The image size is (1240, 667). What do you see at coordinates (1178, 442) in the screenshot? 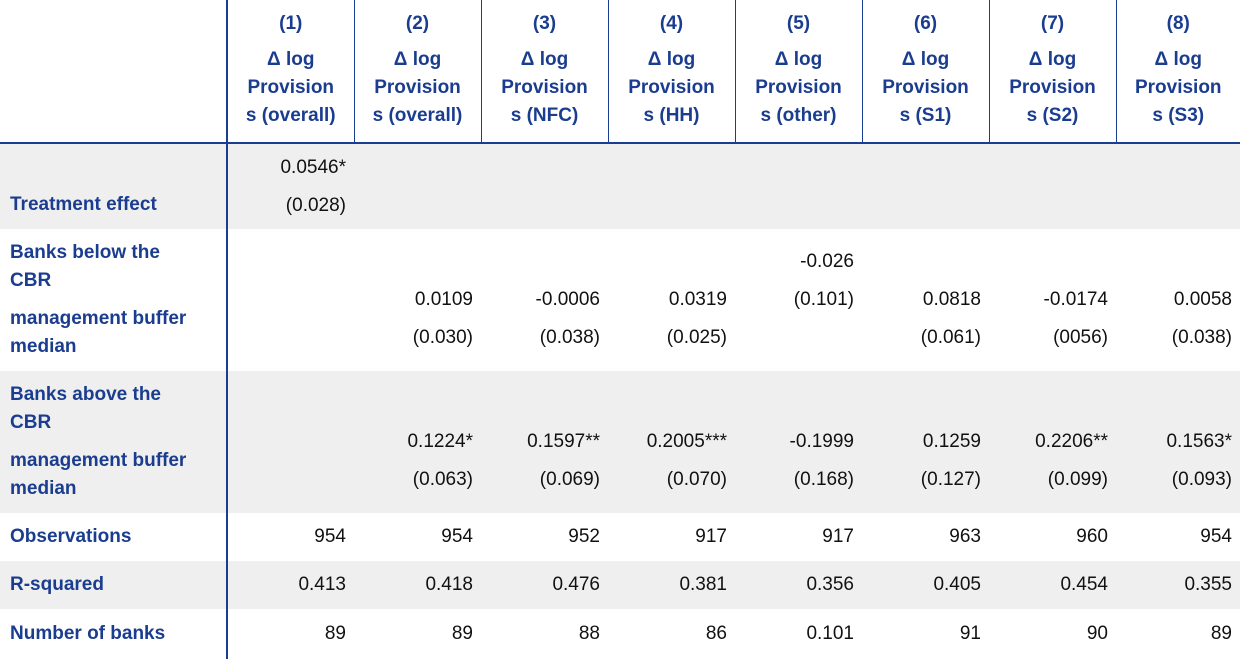
I see `cell-above-8: 0.1563* (0.093)` at bounding box center [1178, 442].